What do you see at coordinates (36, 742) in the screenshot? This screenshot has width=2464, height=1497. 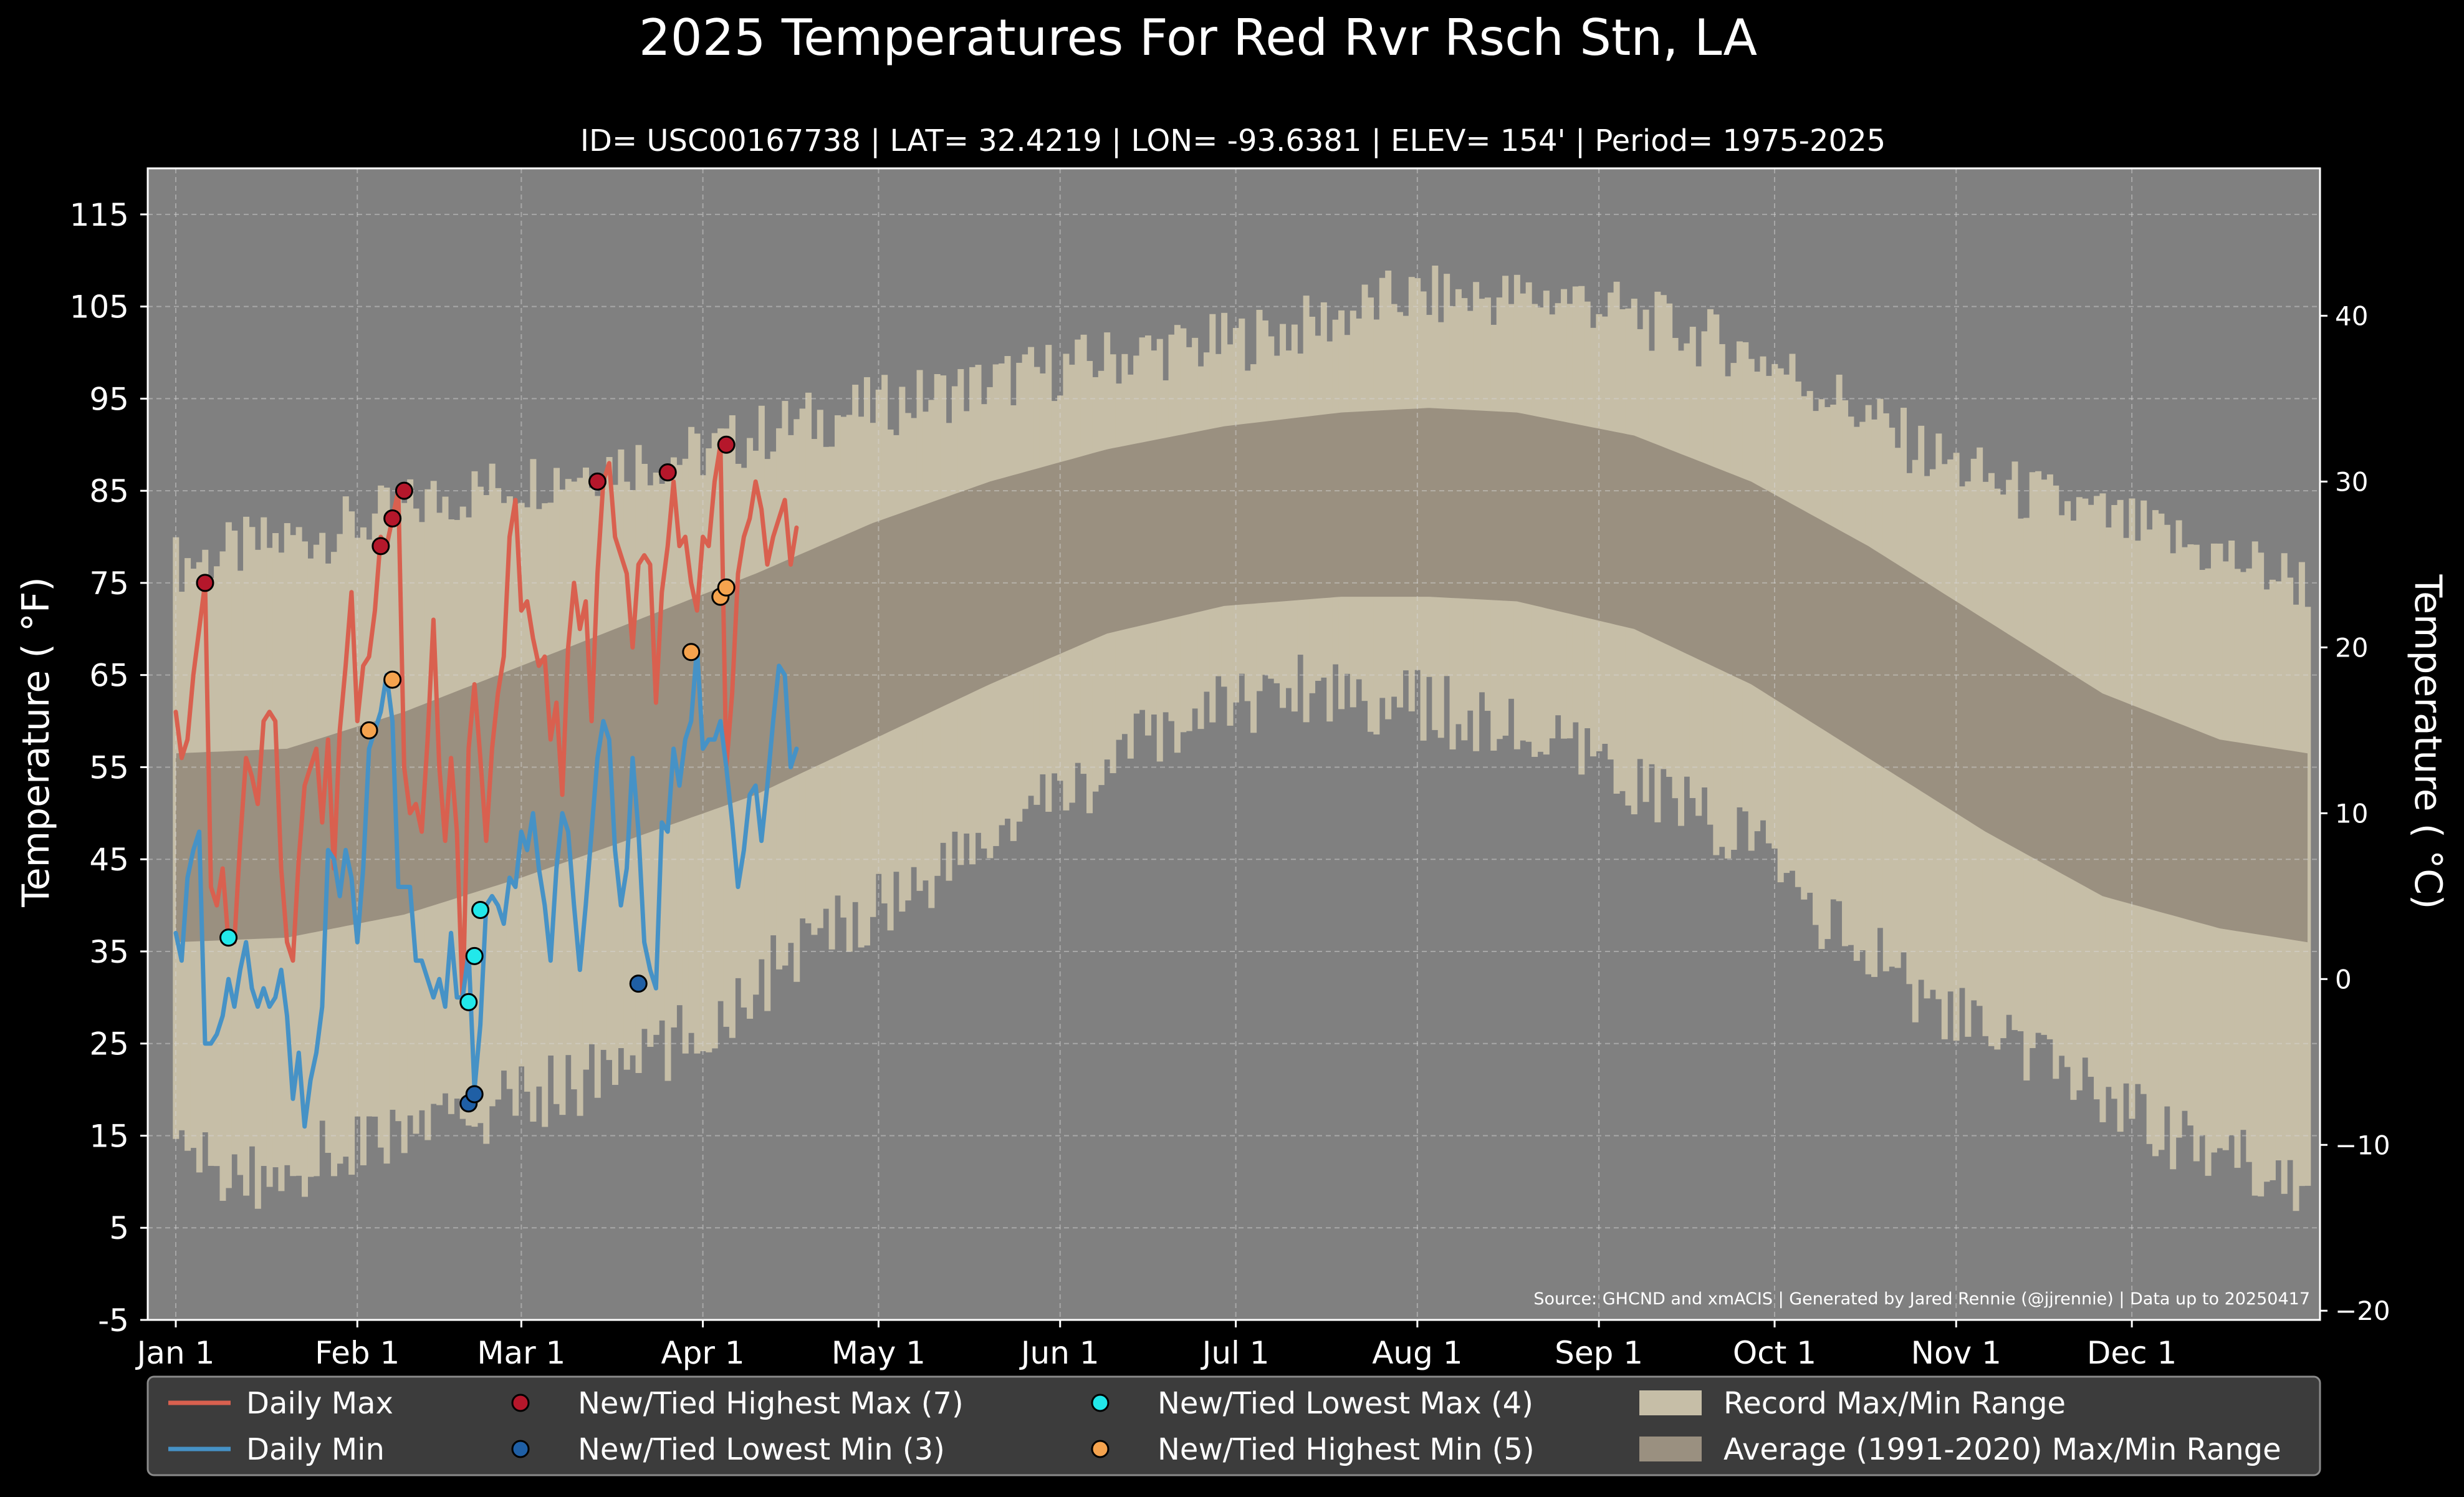 I see `y-axis-label: Temperature ( °F)` at bounding box center [36, 742].